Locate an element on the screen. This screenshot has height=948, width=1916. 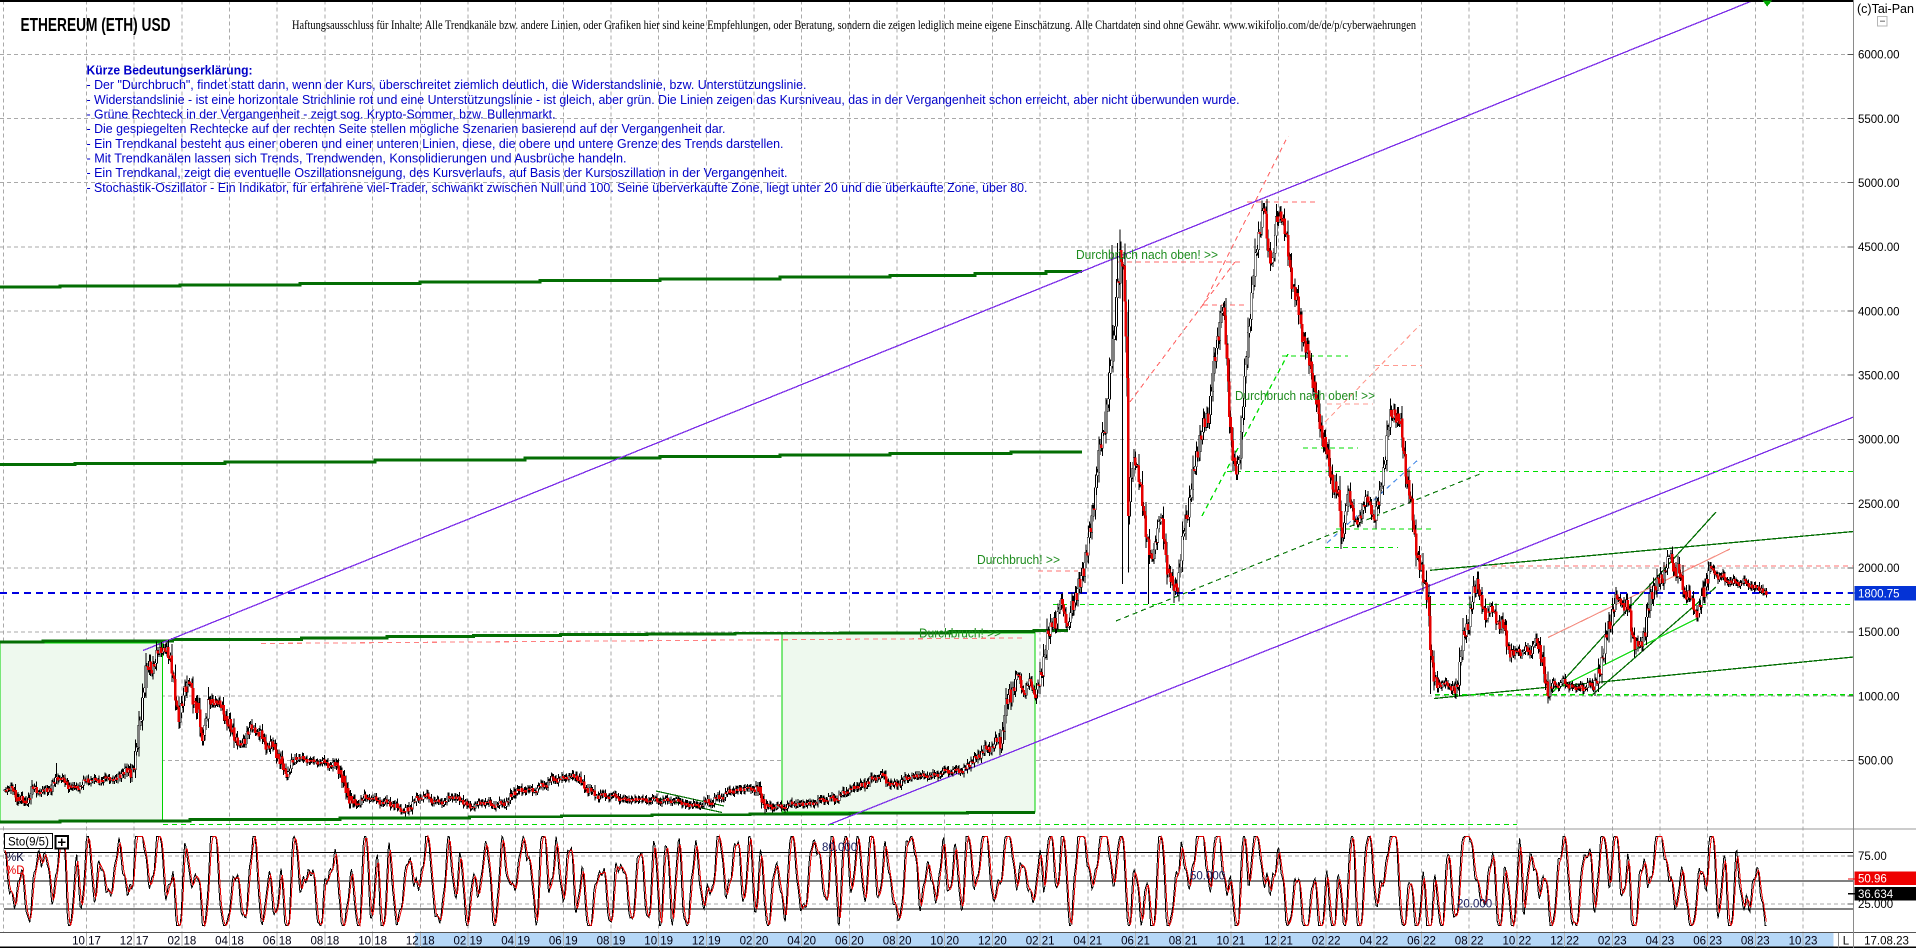
svg-text: %D is located at coordinates (15, 871).